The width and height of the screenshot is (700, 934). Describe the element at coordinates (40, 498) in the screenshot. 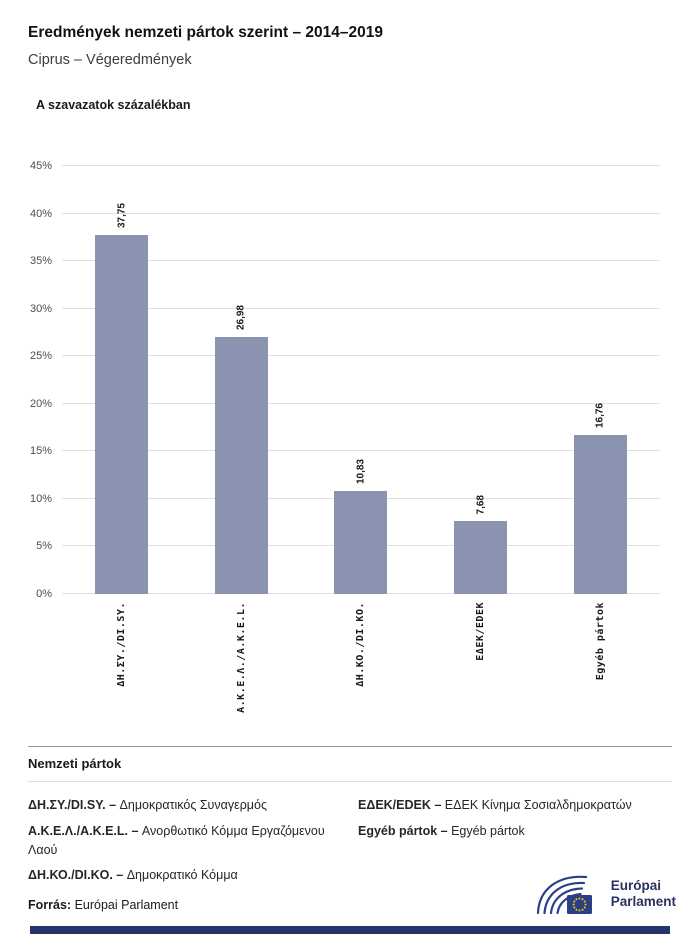

I see `y-tick-label: 10%` at that location.